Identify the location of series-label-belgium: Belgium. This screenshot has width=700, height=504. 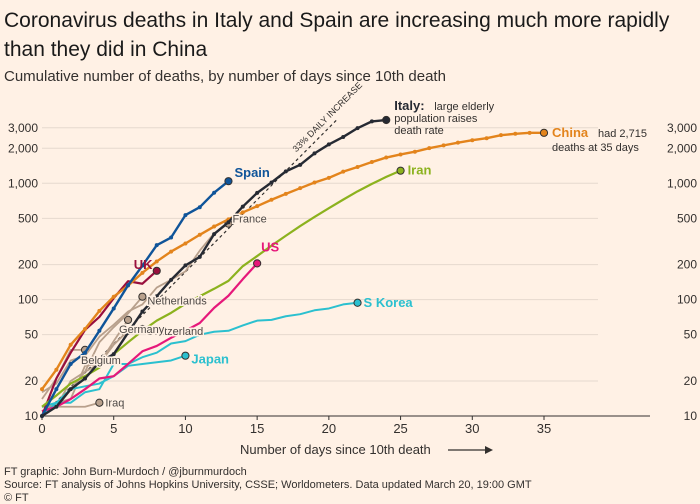
(101, 361).